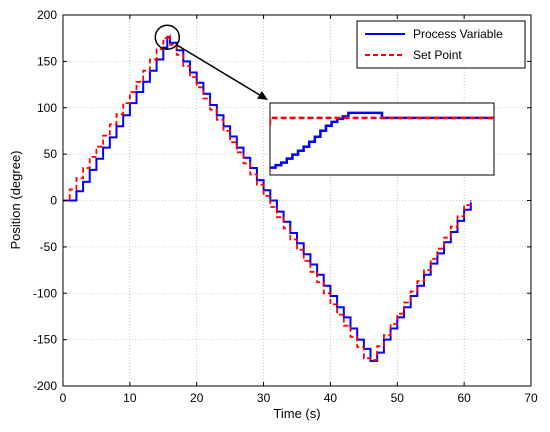 Image resolution: width=550 pixels, height=432 pixels. I want to click on y-tick-label: 0, so click(53, 201).